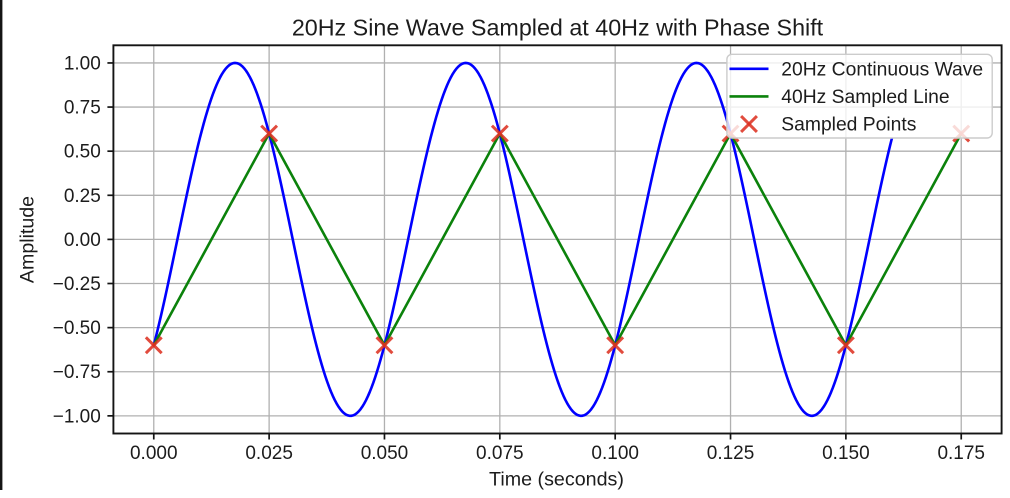 The image size is (1010, 498). I want to click on svg-text: 0.50, so click(82, 152).